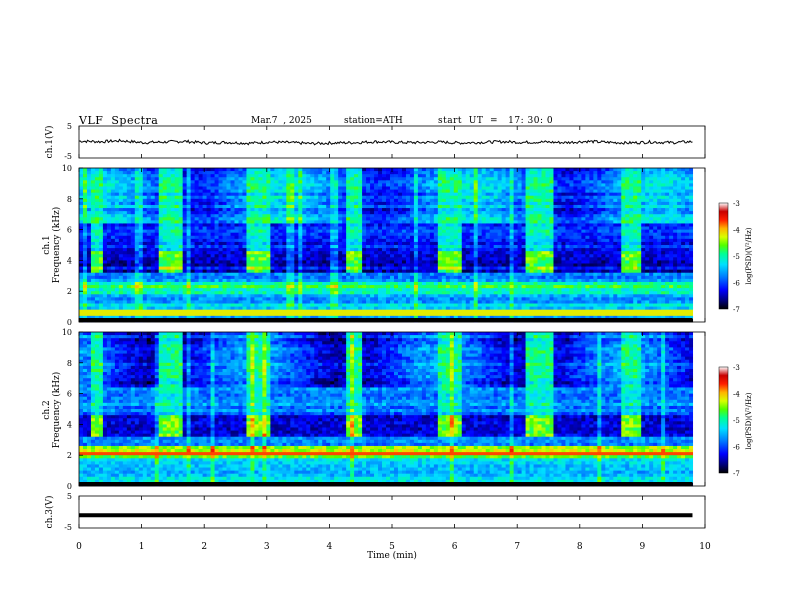 This screenshot has width=792, height=612. Describe the element at coordinates (79, 547) in the screenshot. I see `time-tick-label: 0` at that location.